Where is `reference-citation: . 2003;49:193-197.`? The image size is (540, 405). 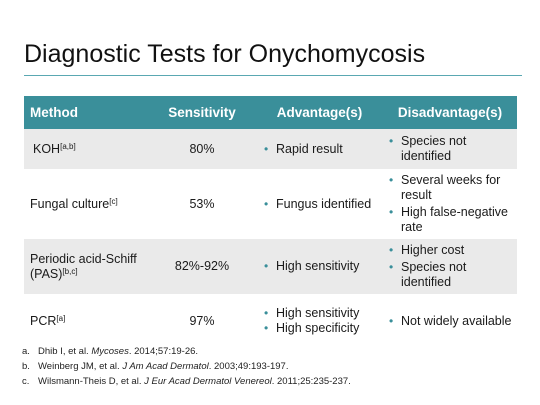
reference-citation: . 2003;49:193-197. is located at coordinates (248, 366).